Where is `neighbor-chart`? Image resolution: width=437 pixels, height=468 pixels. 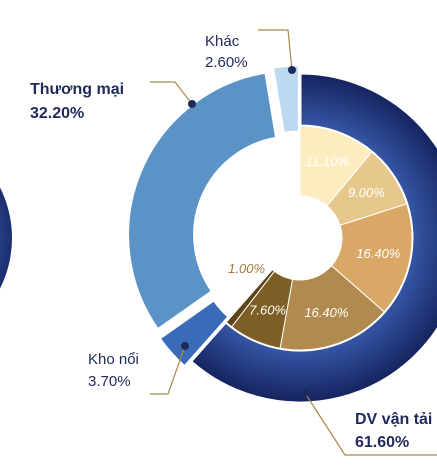 neighbor-chart is located at coordinates (6, 238).